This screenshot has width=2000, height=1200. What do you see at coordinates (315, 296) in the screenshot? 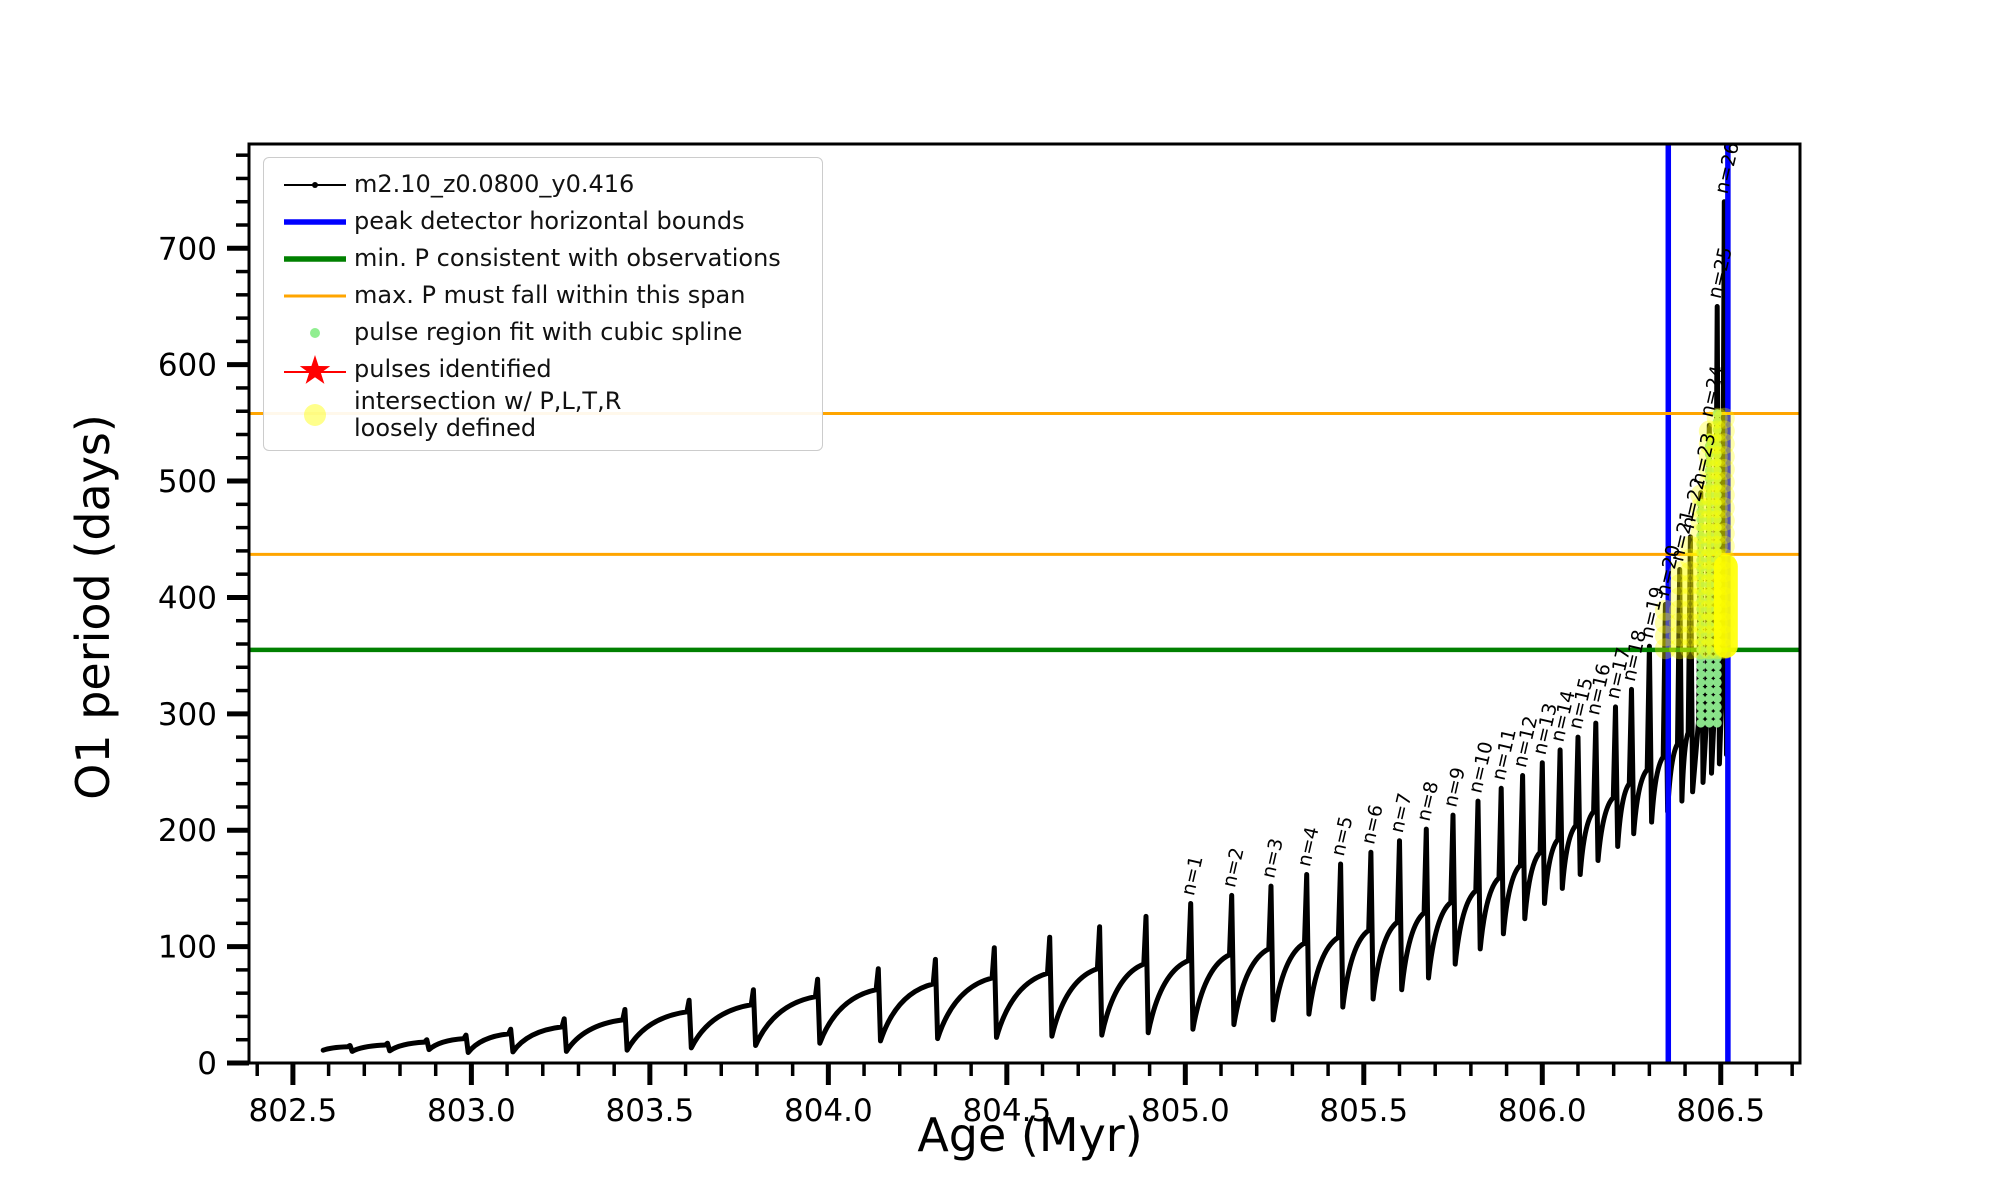
I see `line-icon` at bounding box center [315, 296].